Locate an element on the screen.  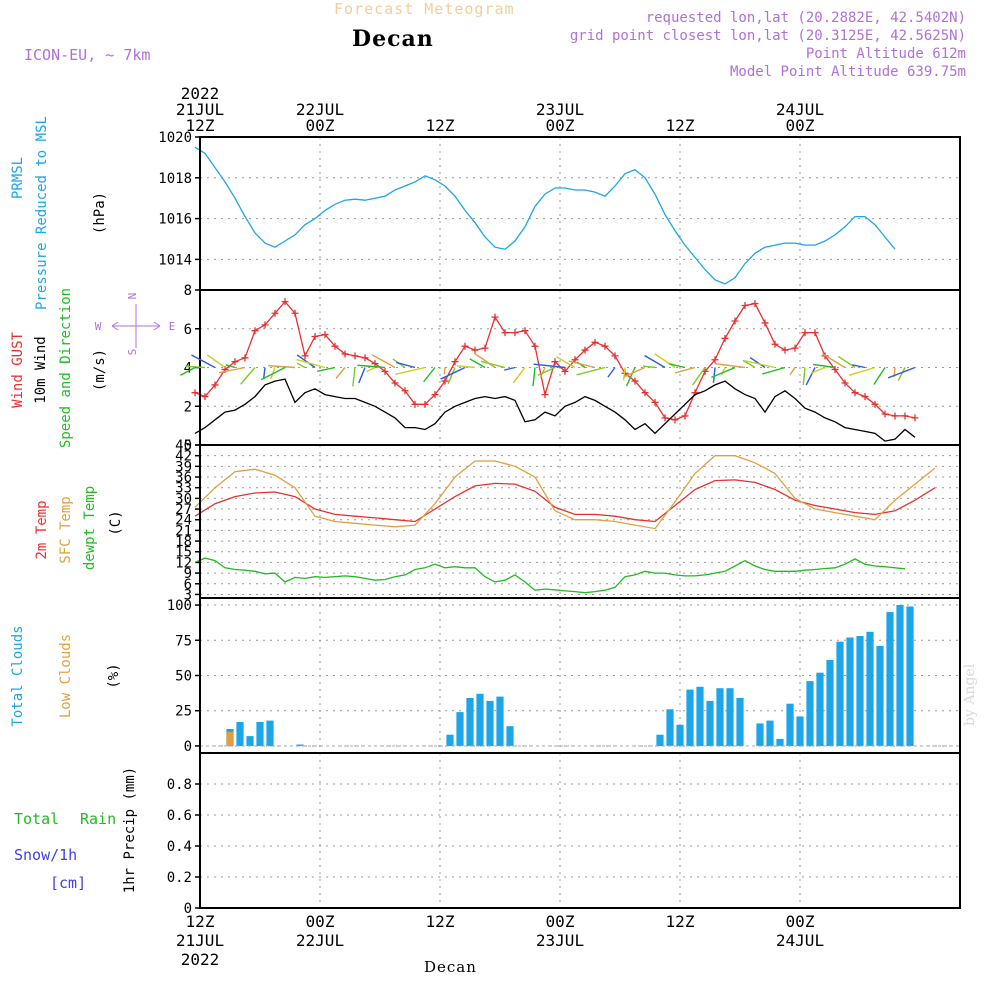
time-label-bottom: 23JUL is located at coordinates (560, 940).